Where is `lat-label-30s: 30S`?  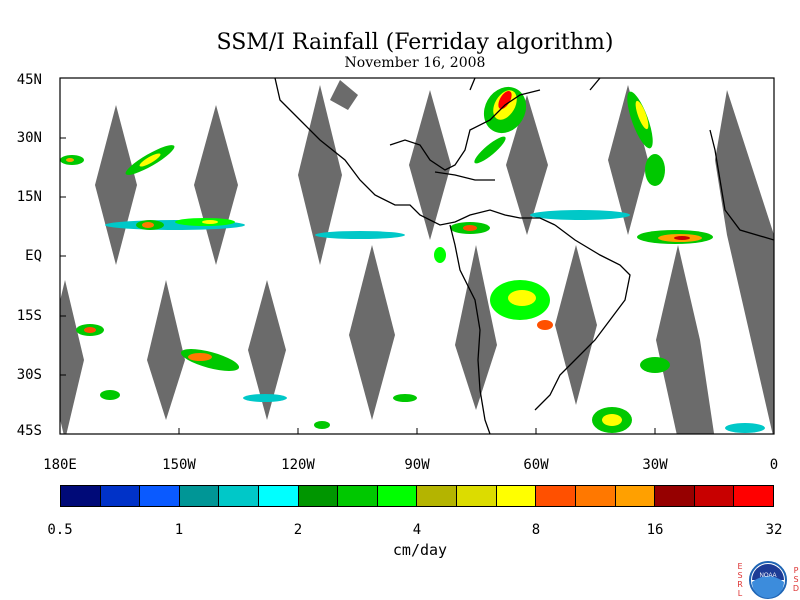 lat-label-30s: 30S is located at coordinates (29, 375).